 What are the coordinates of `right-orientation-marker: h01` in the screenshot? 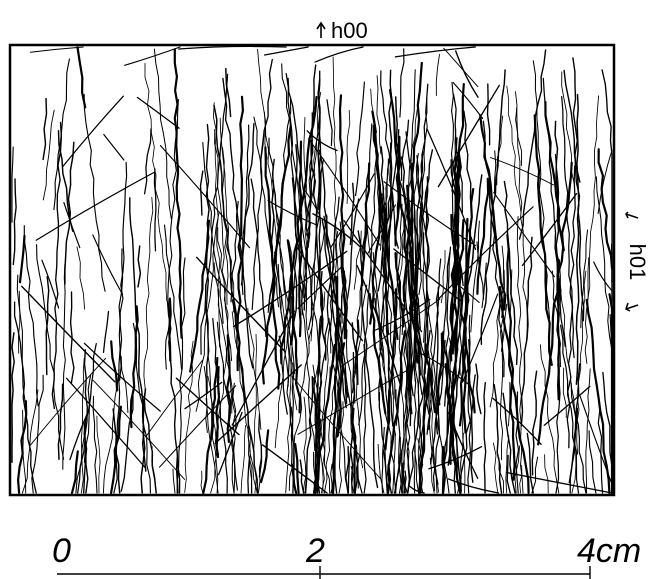 It's located at (637, 261).